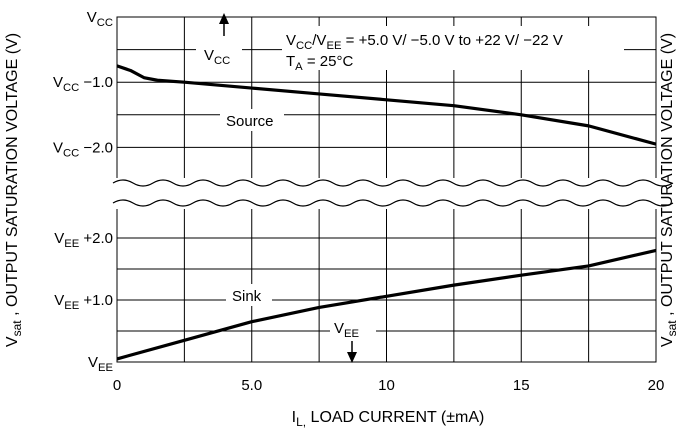 This screenshot has width=680, height=436. What do you see at coordinates (669, 190) in the screenshot?
I see `y-axis-title-right: Vsat , OUTPUT SATURATION VOLTAGE (V)` at bounding box center [669, 190].